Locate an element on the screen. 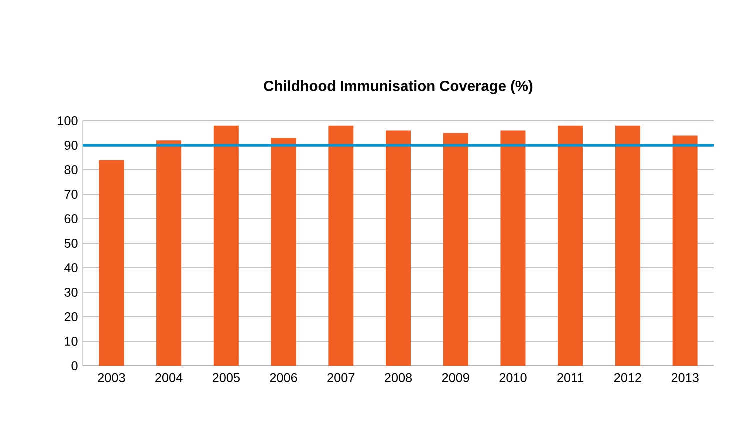 This screenshot has height=444, width=729. y-tick-label: 0 is located at coordinates (75, 366).